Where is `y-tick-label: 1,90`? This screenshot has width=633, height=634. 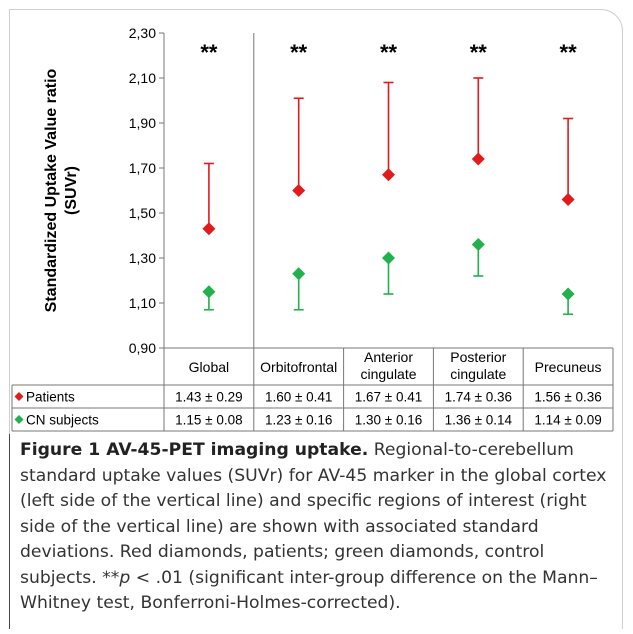
y-tick-label: 1,90 is located at coordinates (142, 123).